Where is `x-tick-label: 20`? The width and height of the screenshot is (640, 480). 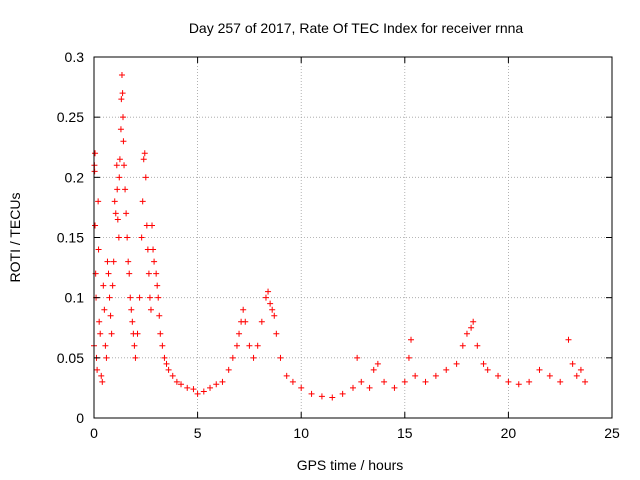 x-tick-label: 20 is located at coordinates (509, 433).